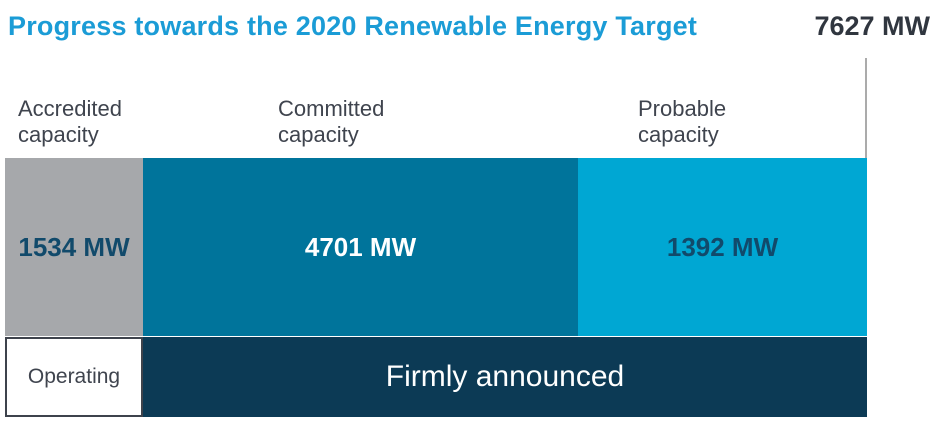  I want to click on status-band-firmly-announced: Firmly announced, so click(505, 377).